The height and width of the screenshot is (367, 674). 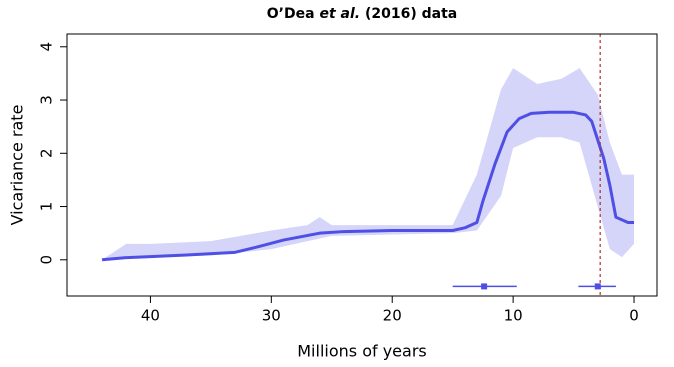 What do you see at coordinates (47, 207) in the screenshot?
I see `y-tick-label: 1` at bounding box center [47, 207].